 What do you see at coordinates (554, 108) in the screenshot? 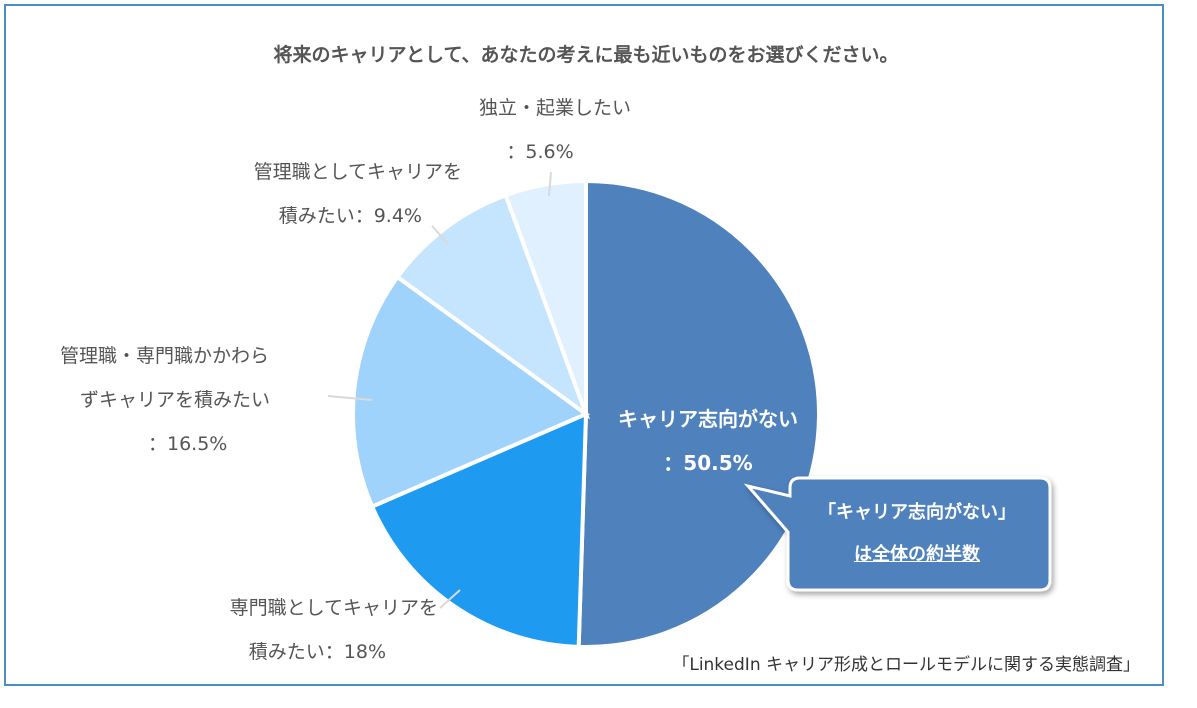
I see `slice-label-line: 独立・起業したい` at bounding box center [554, 108].